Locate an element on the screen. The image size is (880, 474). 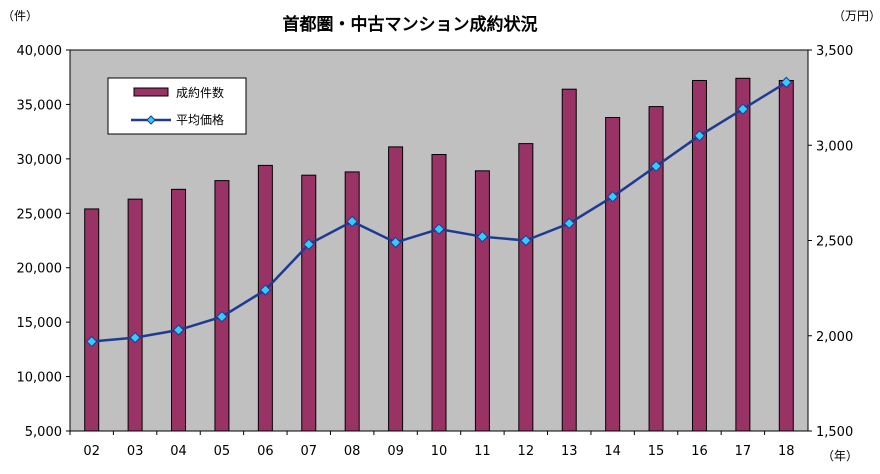
left-tick-label: 10,000 is located at coordinates (40, 378).